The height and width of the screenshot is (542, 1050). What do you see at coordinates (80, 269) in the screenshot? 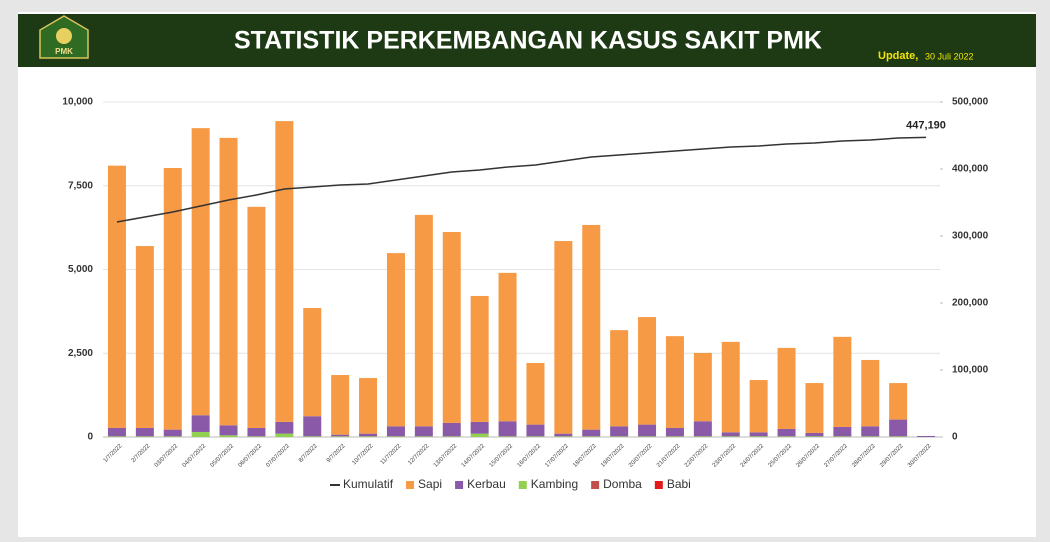
I see `y-tick-label: 5,000` at bounding box center [80, 269].